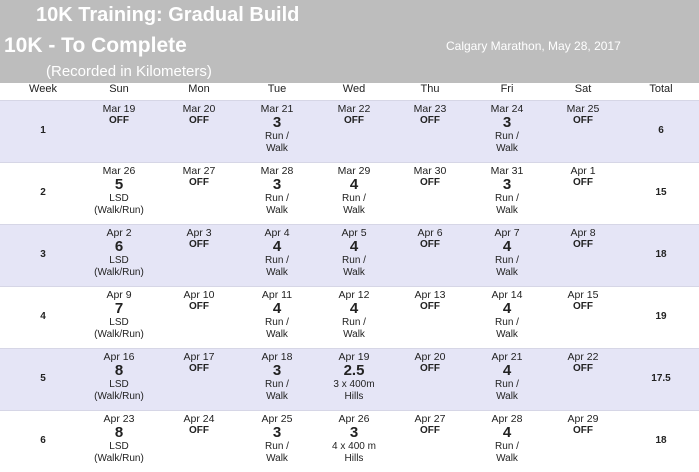  I want to click on header-tue: Tue, so click(277, 89).